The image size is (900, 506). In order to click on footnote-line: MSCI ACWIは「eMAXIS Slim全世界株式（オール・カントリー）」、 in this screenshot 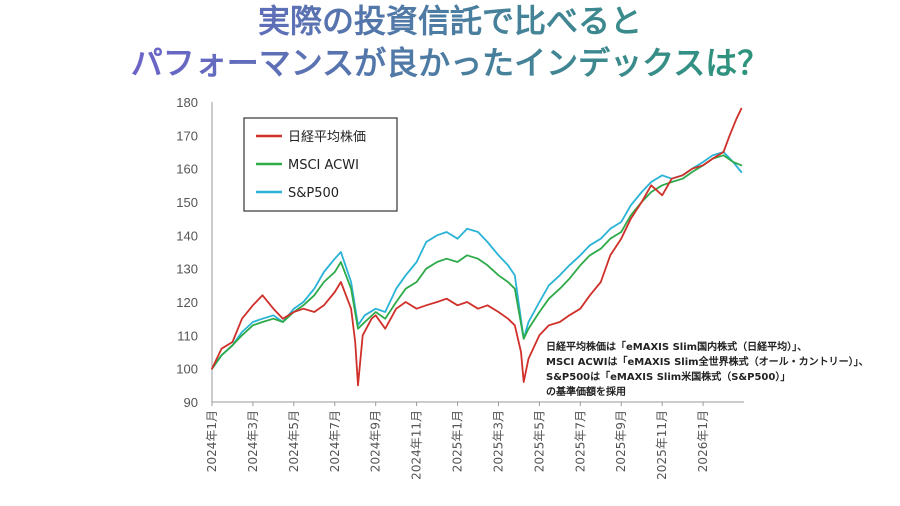, I will do `click(707, 362)`.